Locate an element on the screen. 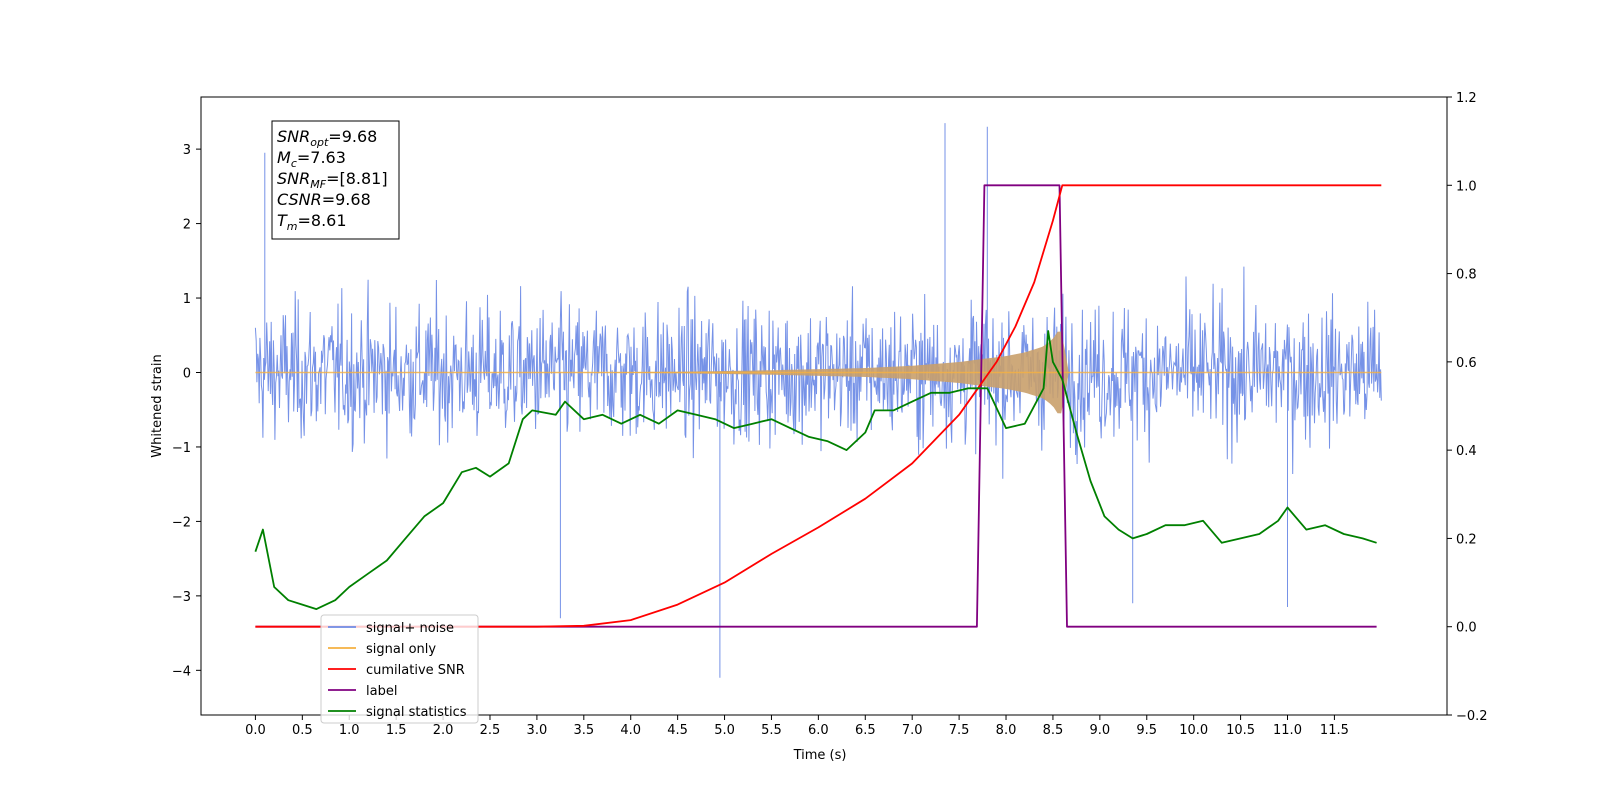 The height and width of the screenshot is (800, 1600). x-tick-label: 6.0 is located at coordinates (818, 730).